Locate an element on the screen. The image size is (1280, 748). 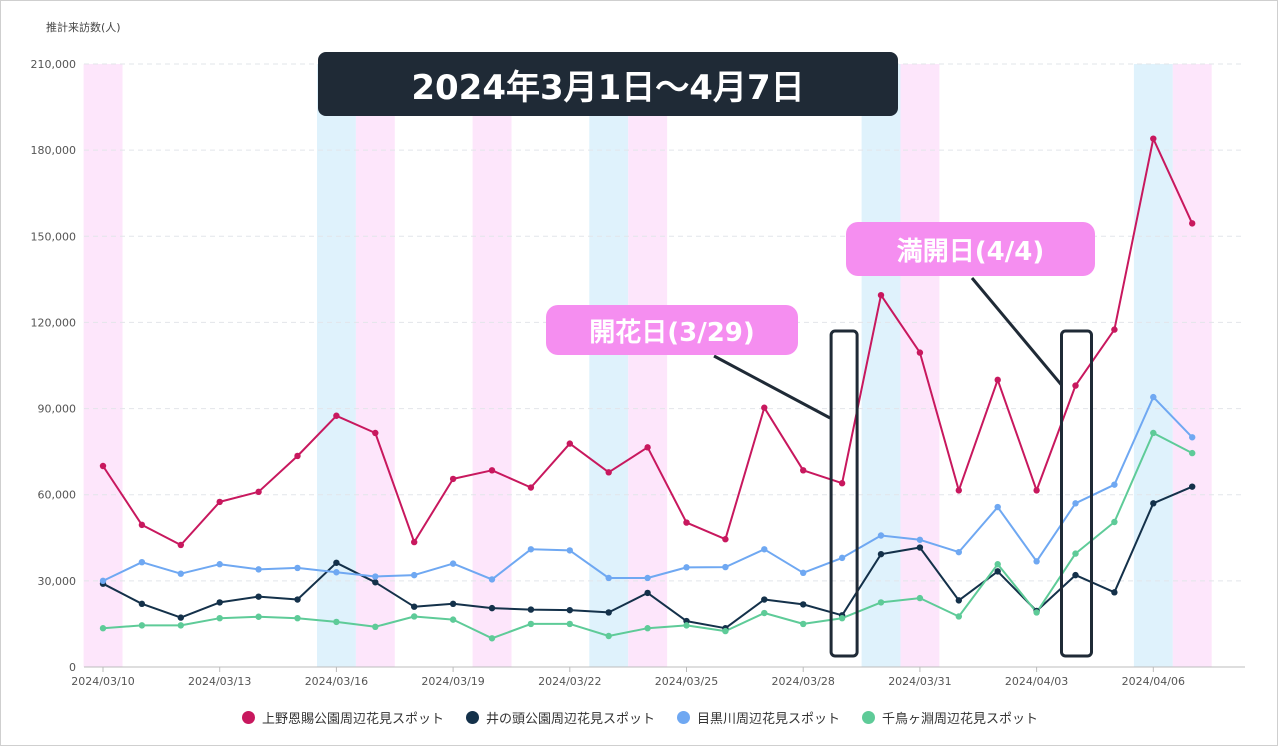
bloom-pointer-line is located at coordinates (772, 387).